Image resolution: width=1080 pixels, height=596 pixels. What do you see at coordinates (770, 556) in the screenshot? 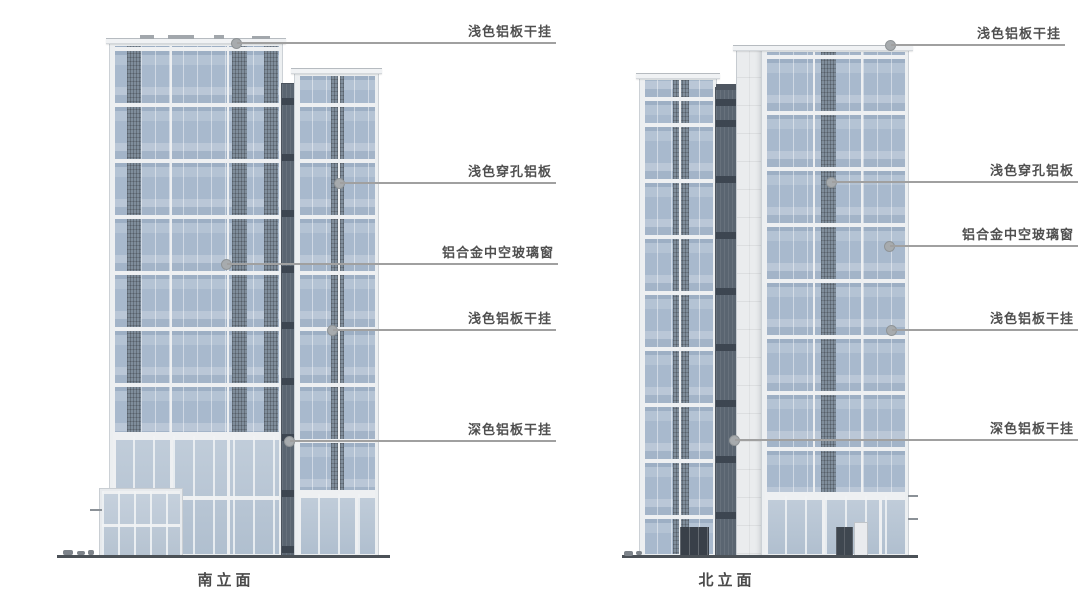
I see `north-ground-line` at bounding box center [770, 556].